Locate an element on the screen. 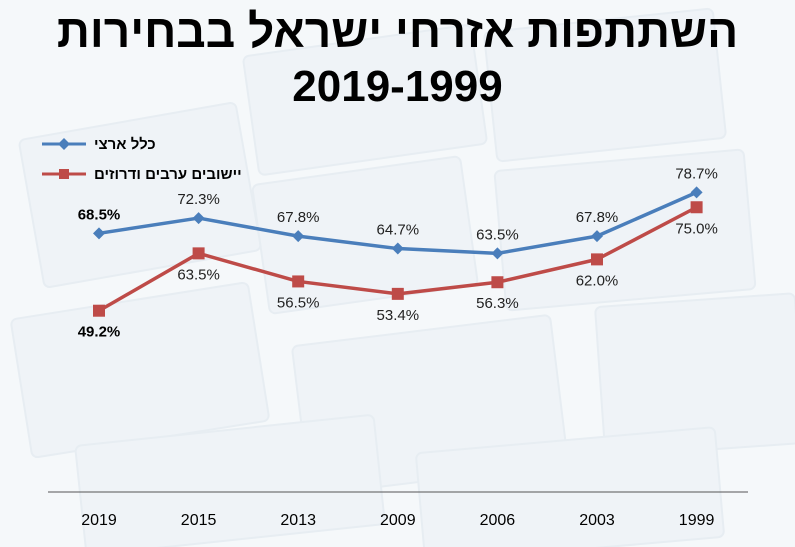  legend-item-national: כלל ארצי is located at coordinates (98, 144).